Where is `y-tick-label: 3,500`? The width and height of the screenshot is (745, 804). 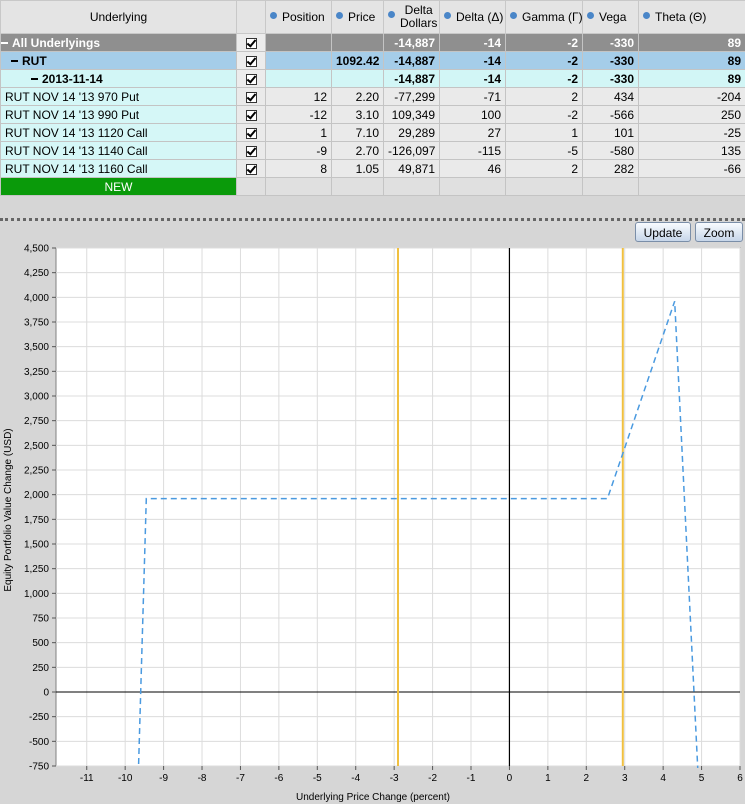
y-tick-label: 3,500 is located at coordinates (36, 347).